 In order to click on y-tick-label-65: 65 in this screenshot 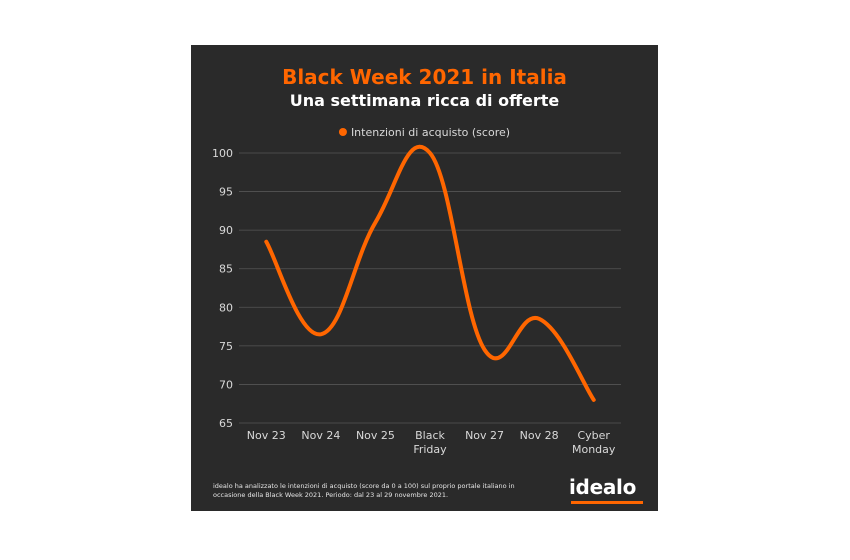, I will do `click(226, 423)`.